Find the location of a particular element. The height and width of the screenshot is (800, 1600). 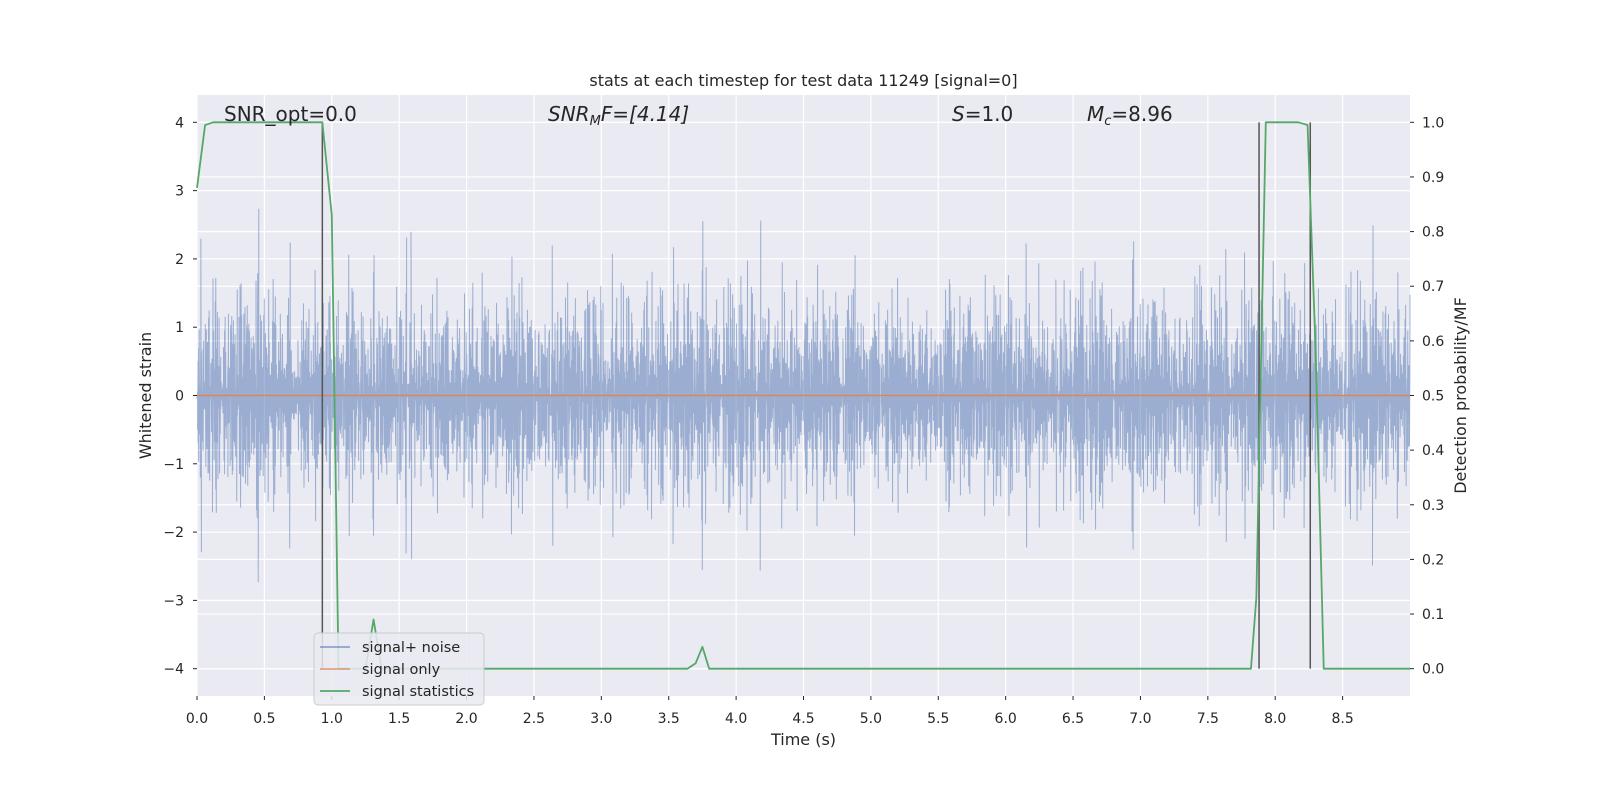

annotation-mc: Mc=8.96 is located at coordinates (1130, 115).